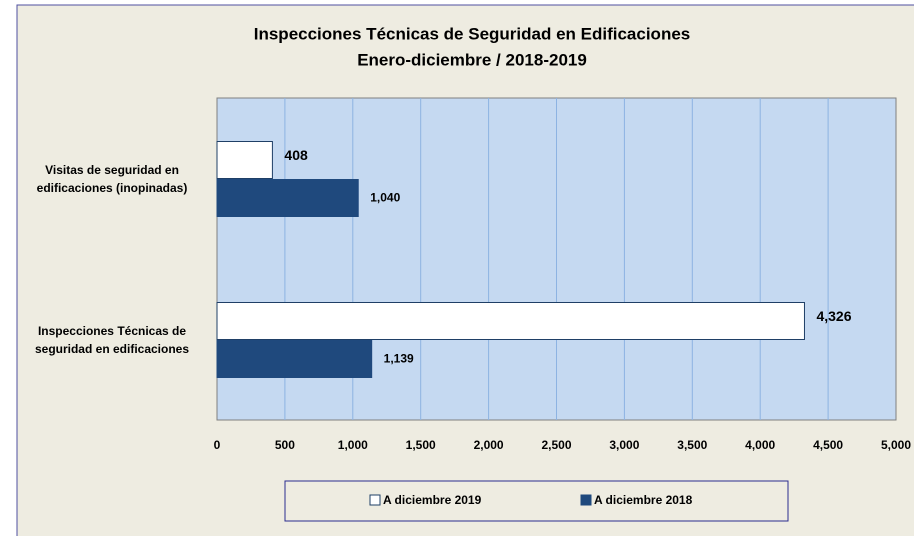 Image resolution: width=914 pixels, height=536 pixels. What do you see at coordinates (760, 445) in the screenshot?
I see `x-tick-label: 4,000` at bounding box center [760, 445].